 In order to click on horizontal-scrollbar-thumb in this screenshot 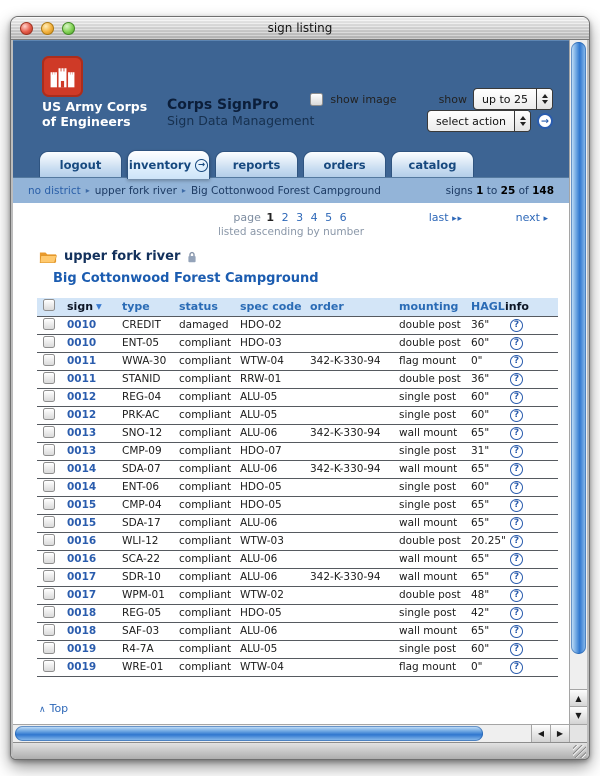, I will do `click(249, 733)`.